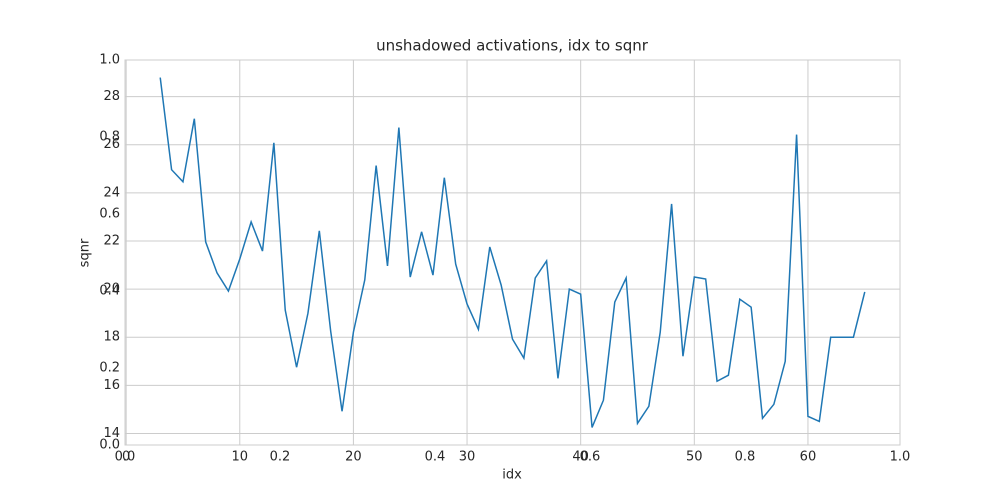  I want to click on x-tick-label: 20, so click(353, 457).